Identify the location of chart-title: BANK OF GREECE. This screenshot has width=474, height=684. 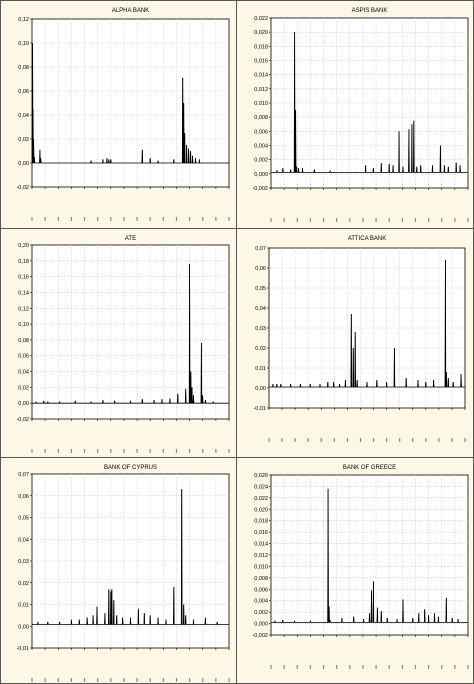
(369, 468).